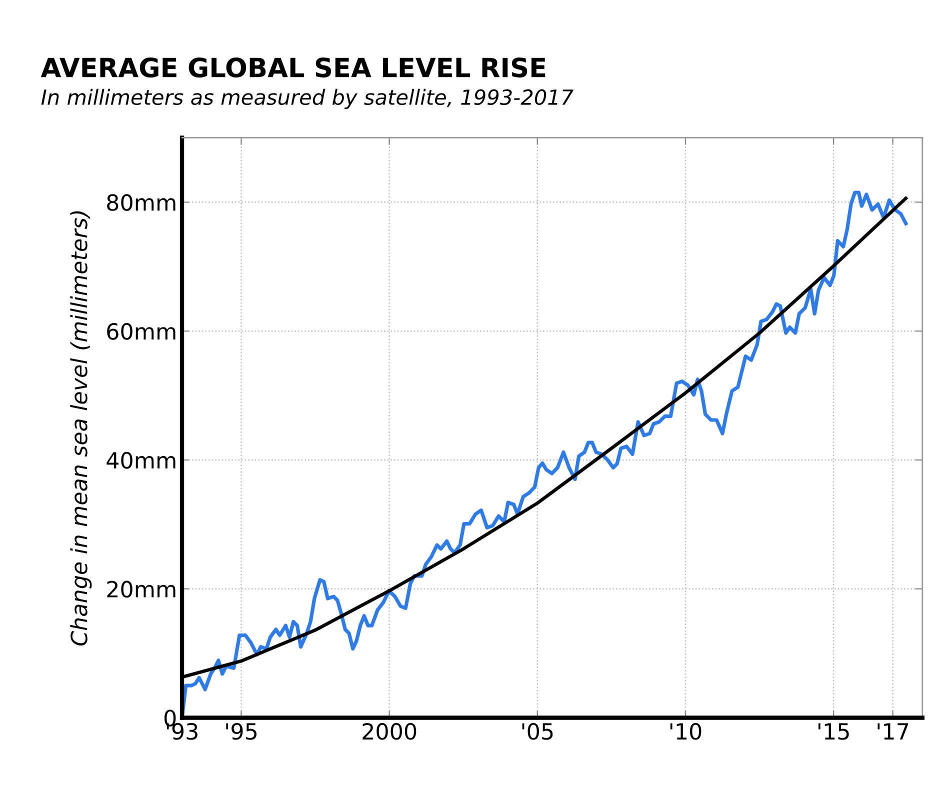  What do you see at coordinates (141, 202) in the screenshot?
I see `y-tick-label: 80mm` at bounding box center [141, 202].